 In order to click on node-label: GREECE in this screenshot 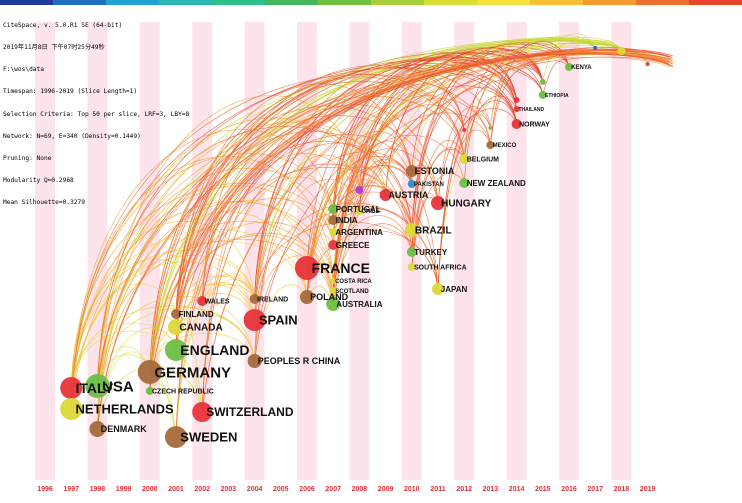, I will do `click(353, 245)`.